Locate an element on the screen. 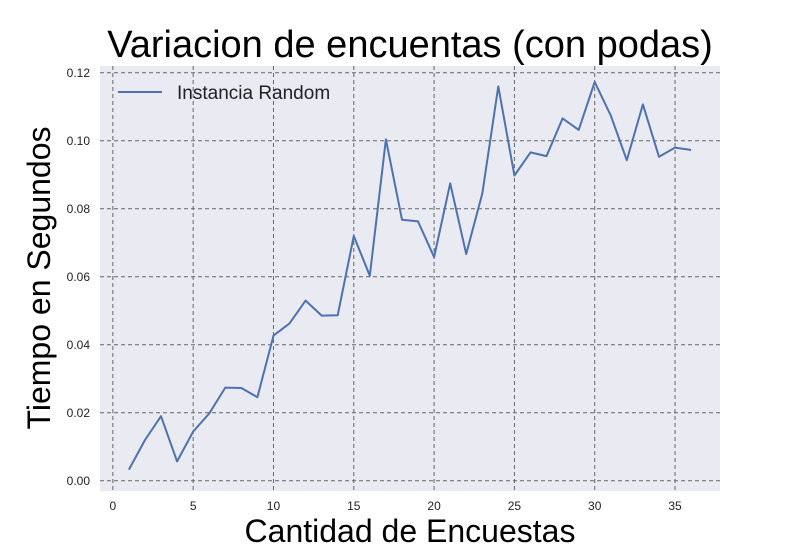 This screenshot has width=800, height=550. x-tick-label: 20 is located at coordinates (434, 506).